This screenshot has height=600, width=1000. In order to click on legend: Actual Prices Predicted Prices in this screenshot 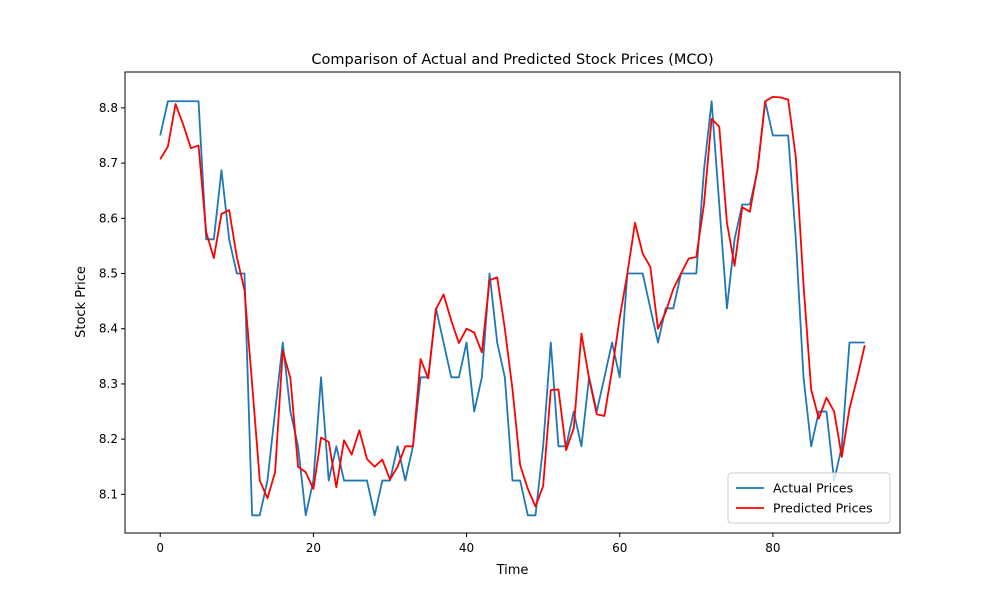, I will do `click(809, 498)`.